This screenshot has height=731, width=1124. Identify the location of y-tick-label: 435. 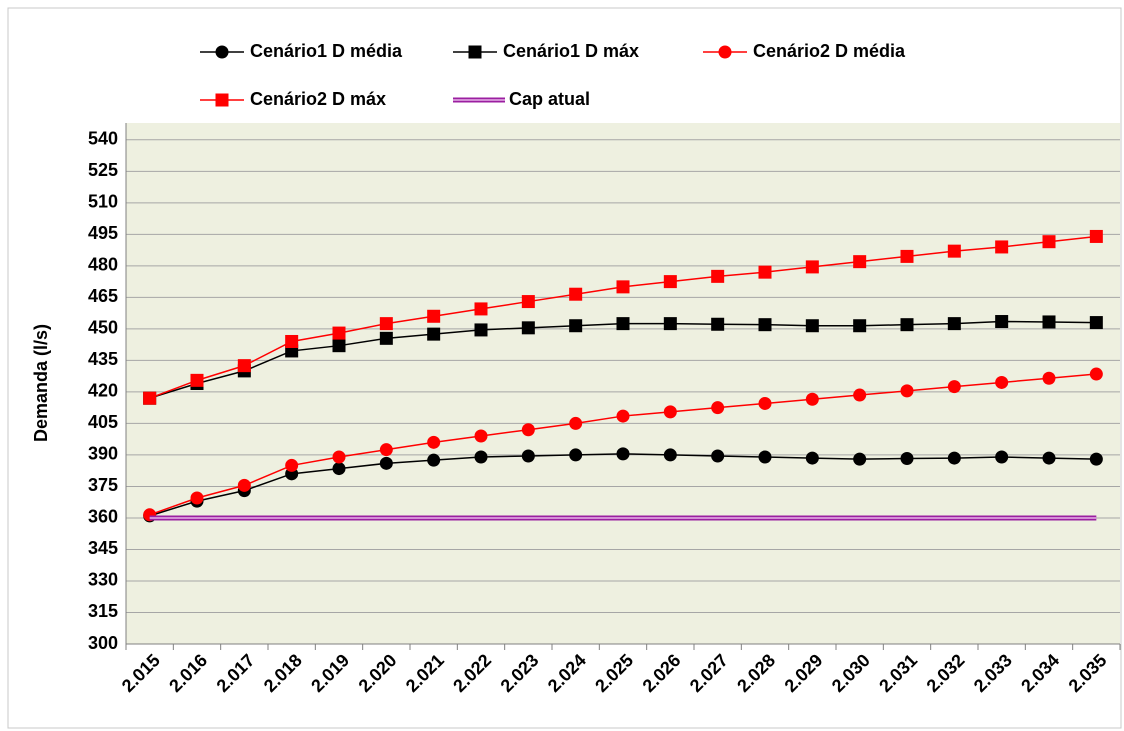
(103, 359).